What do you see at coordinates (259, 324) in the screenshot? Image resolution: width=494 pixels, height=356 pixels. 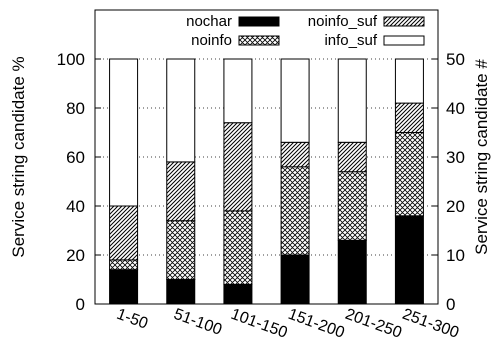 I see `x-tick-label: 101-150` at bounding box center [259, 324].